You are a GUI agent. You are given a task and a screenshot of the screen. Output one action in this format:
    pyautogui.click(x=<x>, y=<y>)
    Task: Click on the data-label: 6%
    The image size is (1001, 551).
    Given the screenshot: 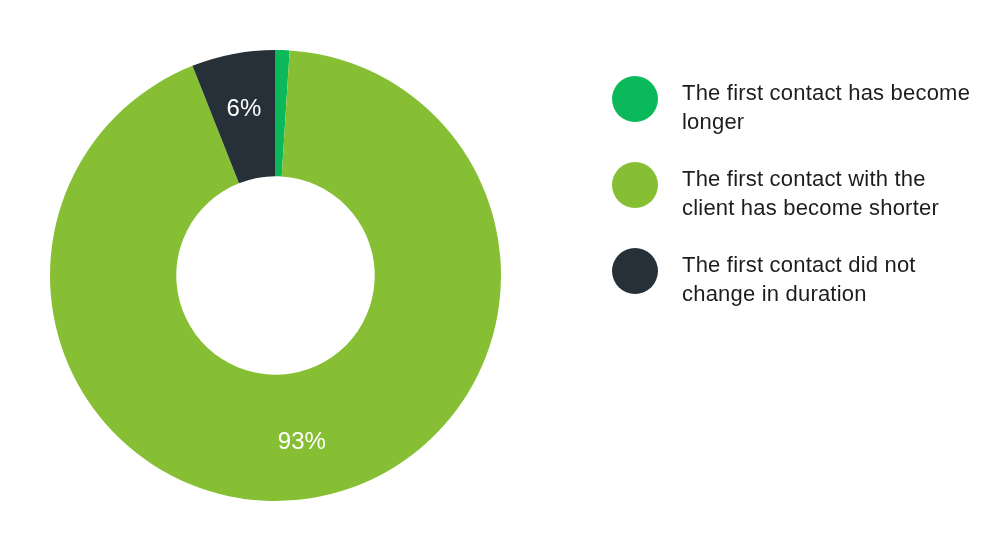 What is the action you would take?
    pyautogui.click(x=244, y=108)
    